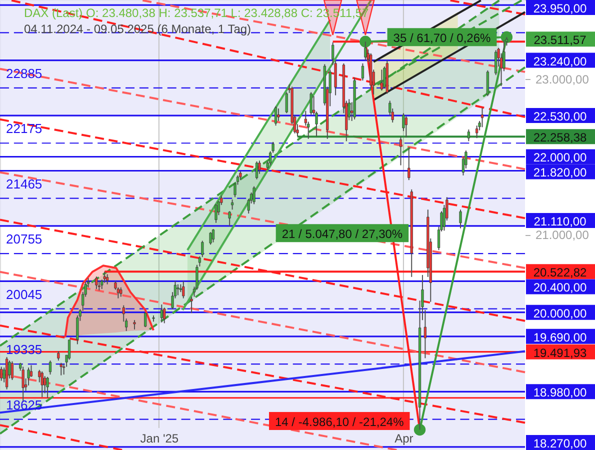 The width and height of the screenshot is (595, 450). I want to click on y-tick-label: 21.000,00, so click(563, 235).